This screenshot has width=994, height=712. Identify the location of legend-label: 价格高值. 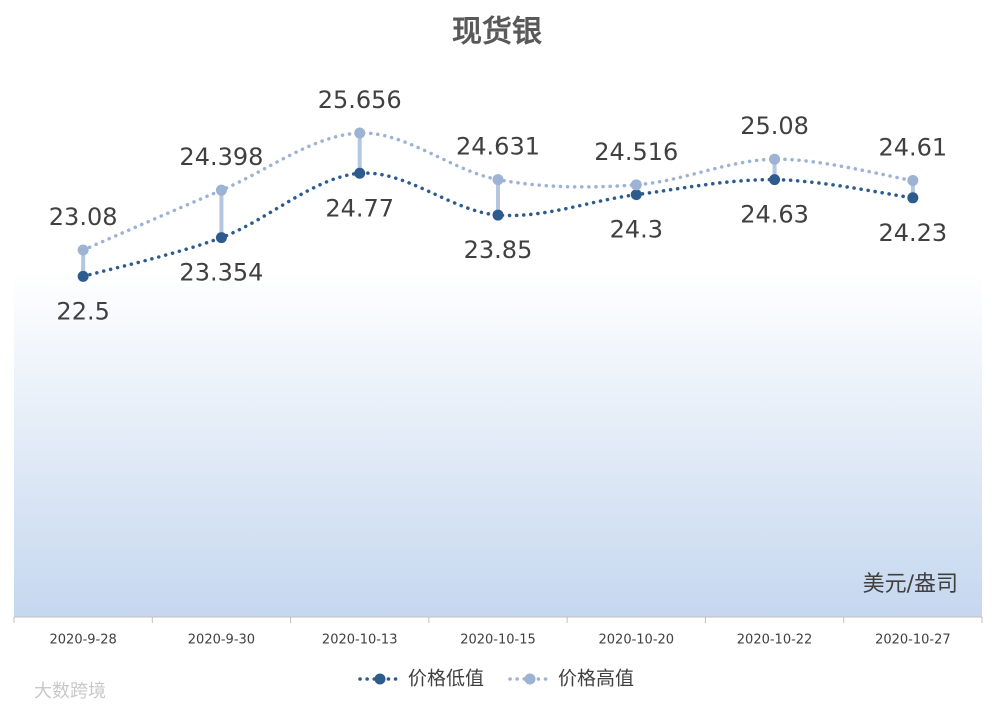
(596, 679).